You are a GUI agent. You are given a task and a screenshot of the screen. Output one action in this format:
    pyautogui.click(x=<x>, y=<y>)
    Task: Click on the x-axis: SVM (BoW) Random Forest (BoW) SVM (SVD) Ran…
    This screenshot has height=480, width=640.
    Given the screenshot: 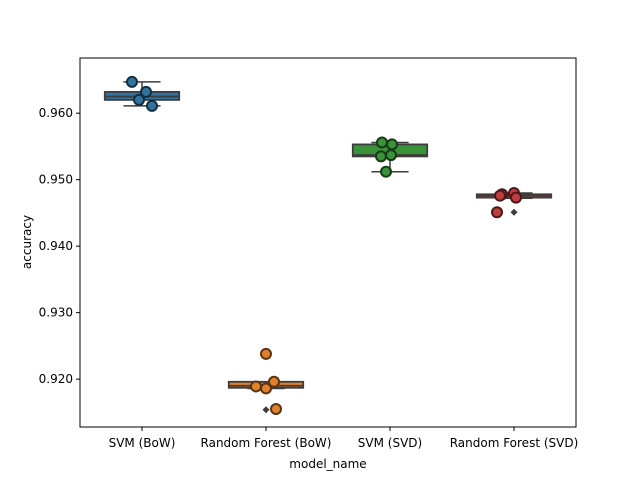 What is the action you would take?
    pyautogui.click(x=344, y=438)
    